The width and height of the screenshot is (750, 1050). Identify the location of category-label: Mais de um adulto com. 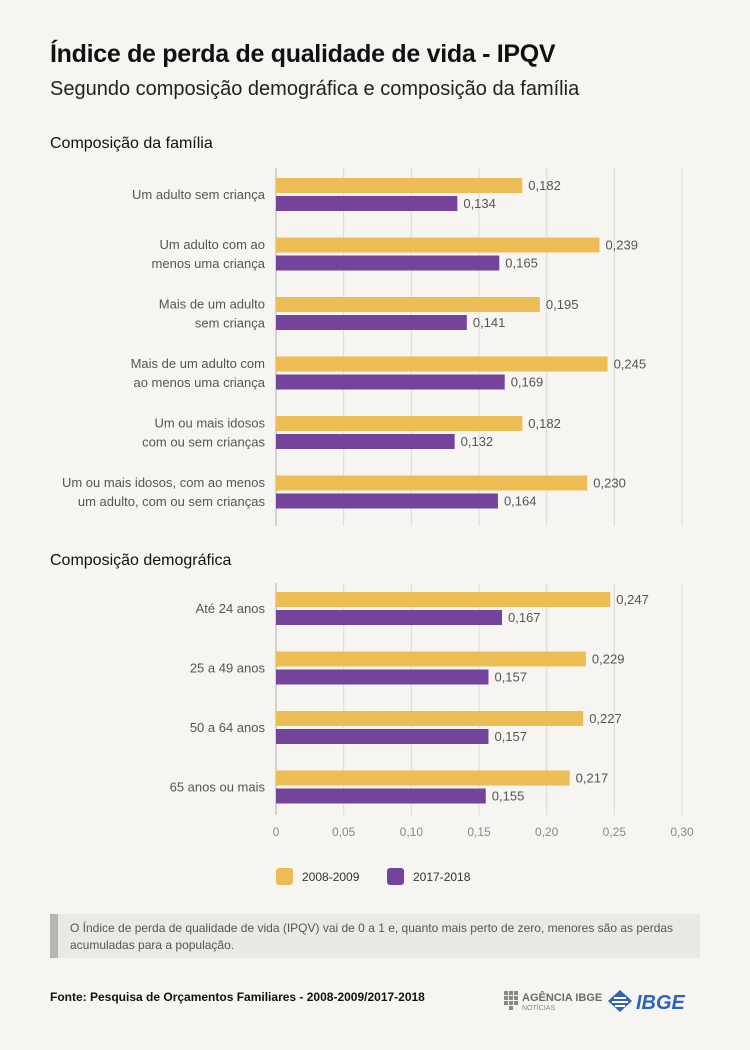
(198, 363).